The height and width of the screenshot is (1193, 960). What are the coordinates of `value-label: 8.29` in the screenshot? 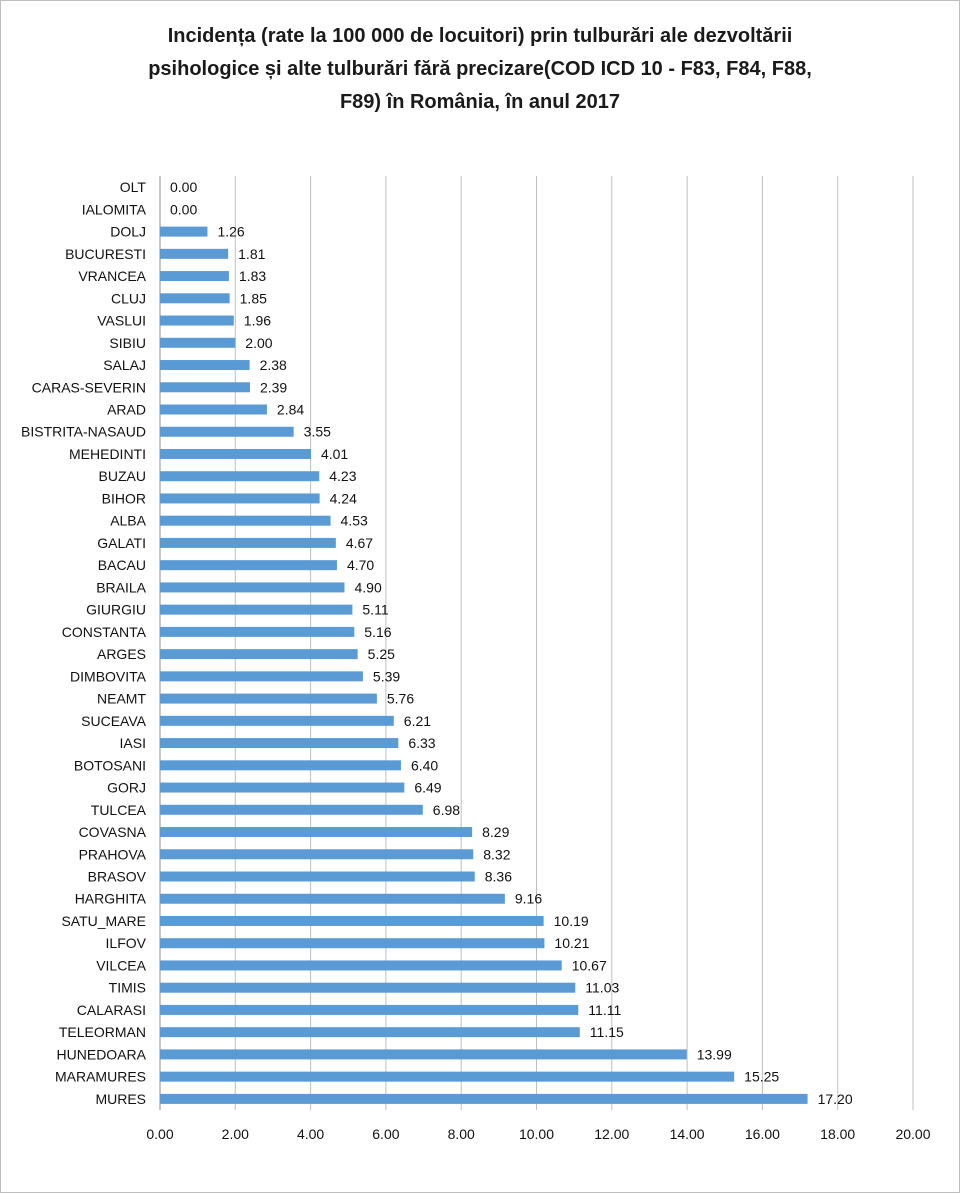 It's located at (495, 832).